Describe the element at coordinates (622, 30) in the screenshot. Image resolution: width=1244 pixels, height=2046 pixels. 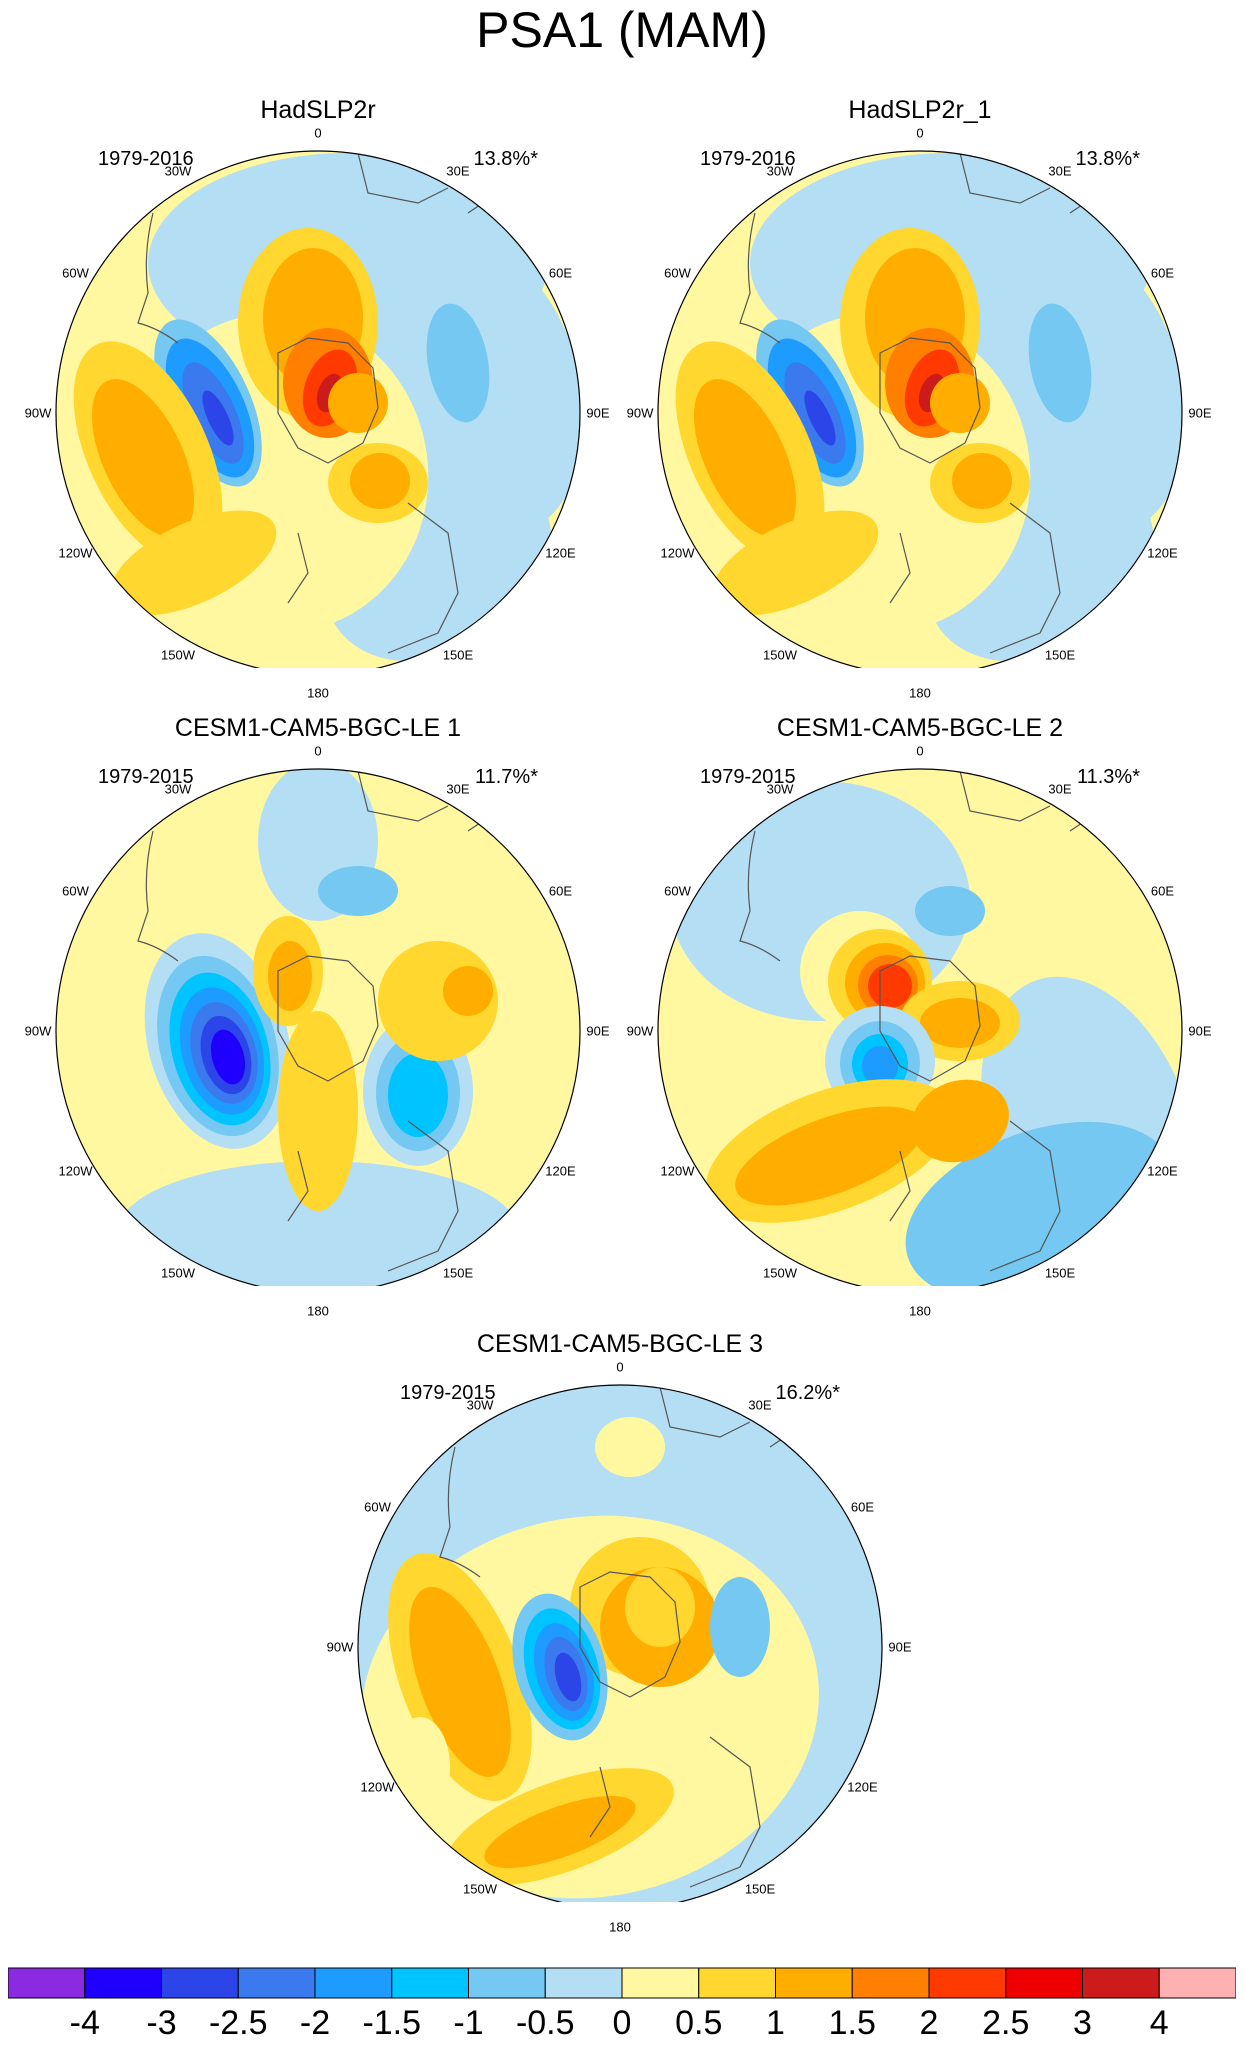
I see `page-title: PSA1 (MAM)` at that location.